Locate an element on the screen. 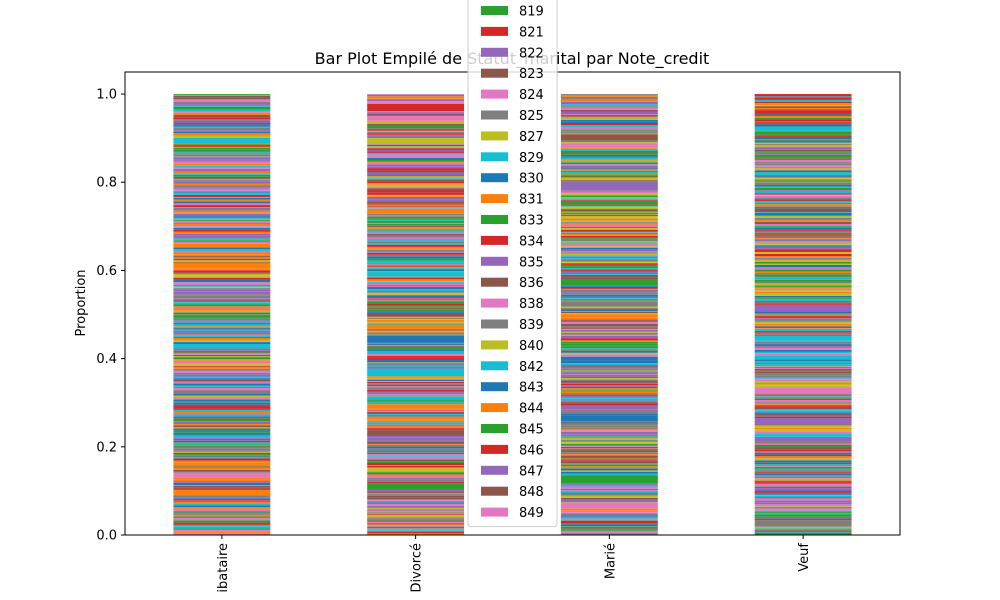  x-tick-label: Marié is located at coordinates (610, 561).